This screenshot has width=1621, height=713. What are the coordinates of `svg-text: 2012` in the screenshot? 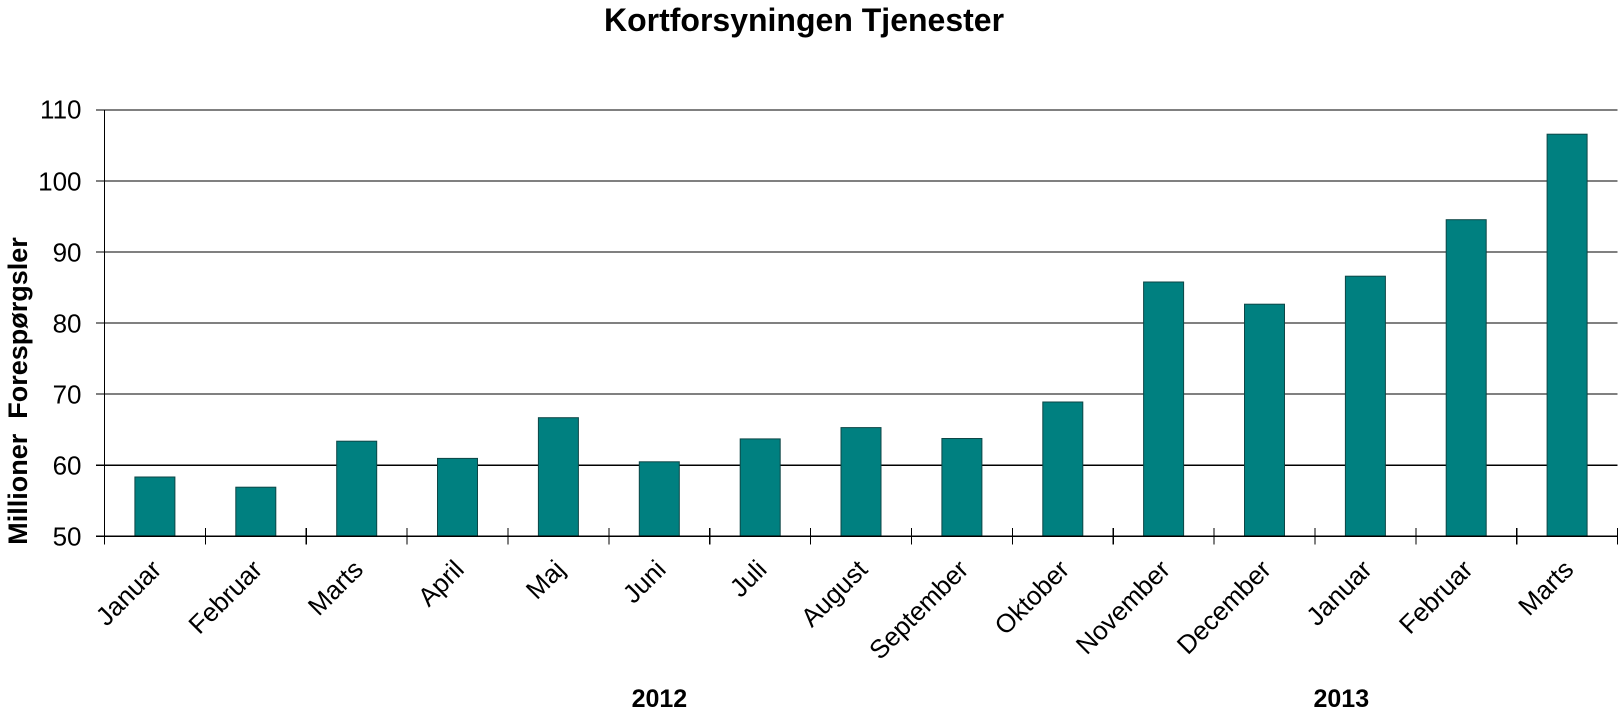 It's located at (660, 699).